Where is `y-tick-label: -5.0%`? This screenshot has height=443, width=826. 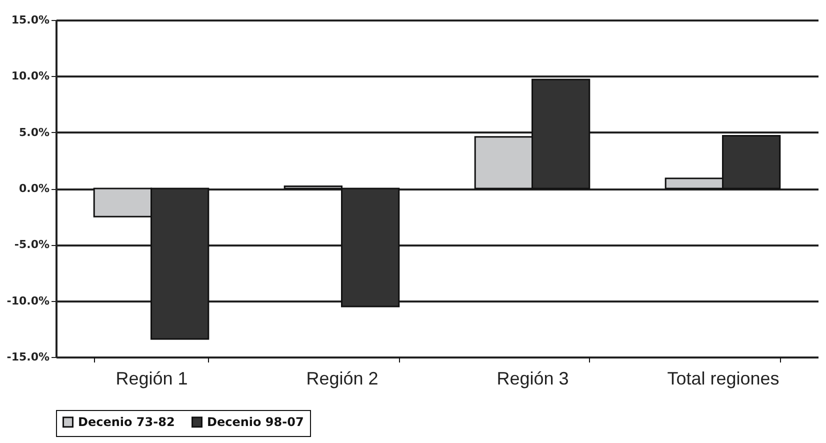 y-tick-label: -5.0% is located at coordinates (32, 245).